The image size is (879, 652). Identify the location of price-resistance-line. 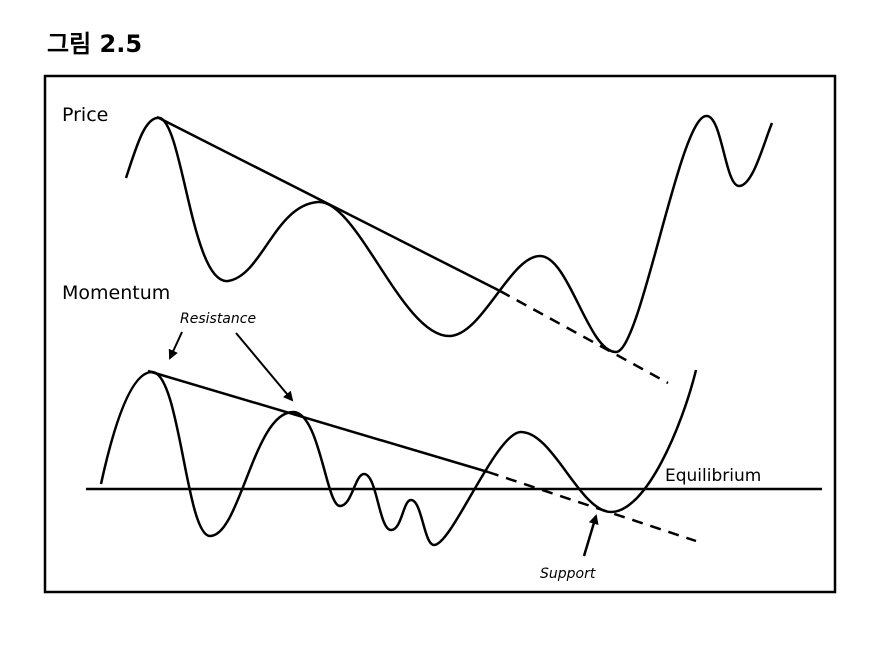
(328, 204).